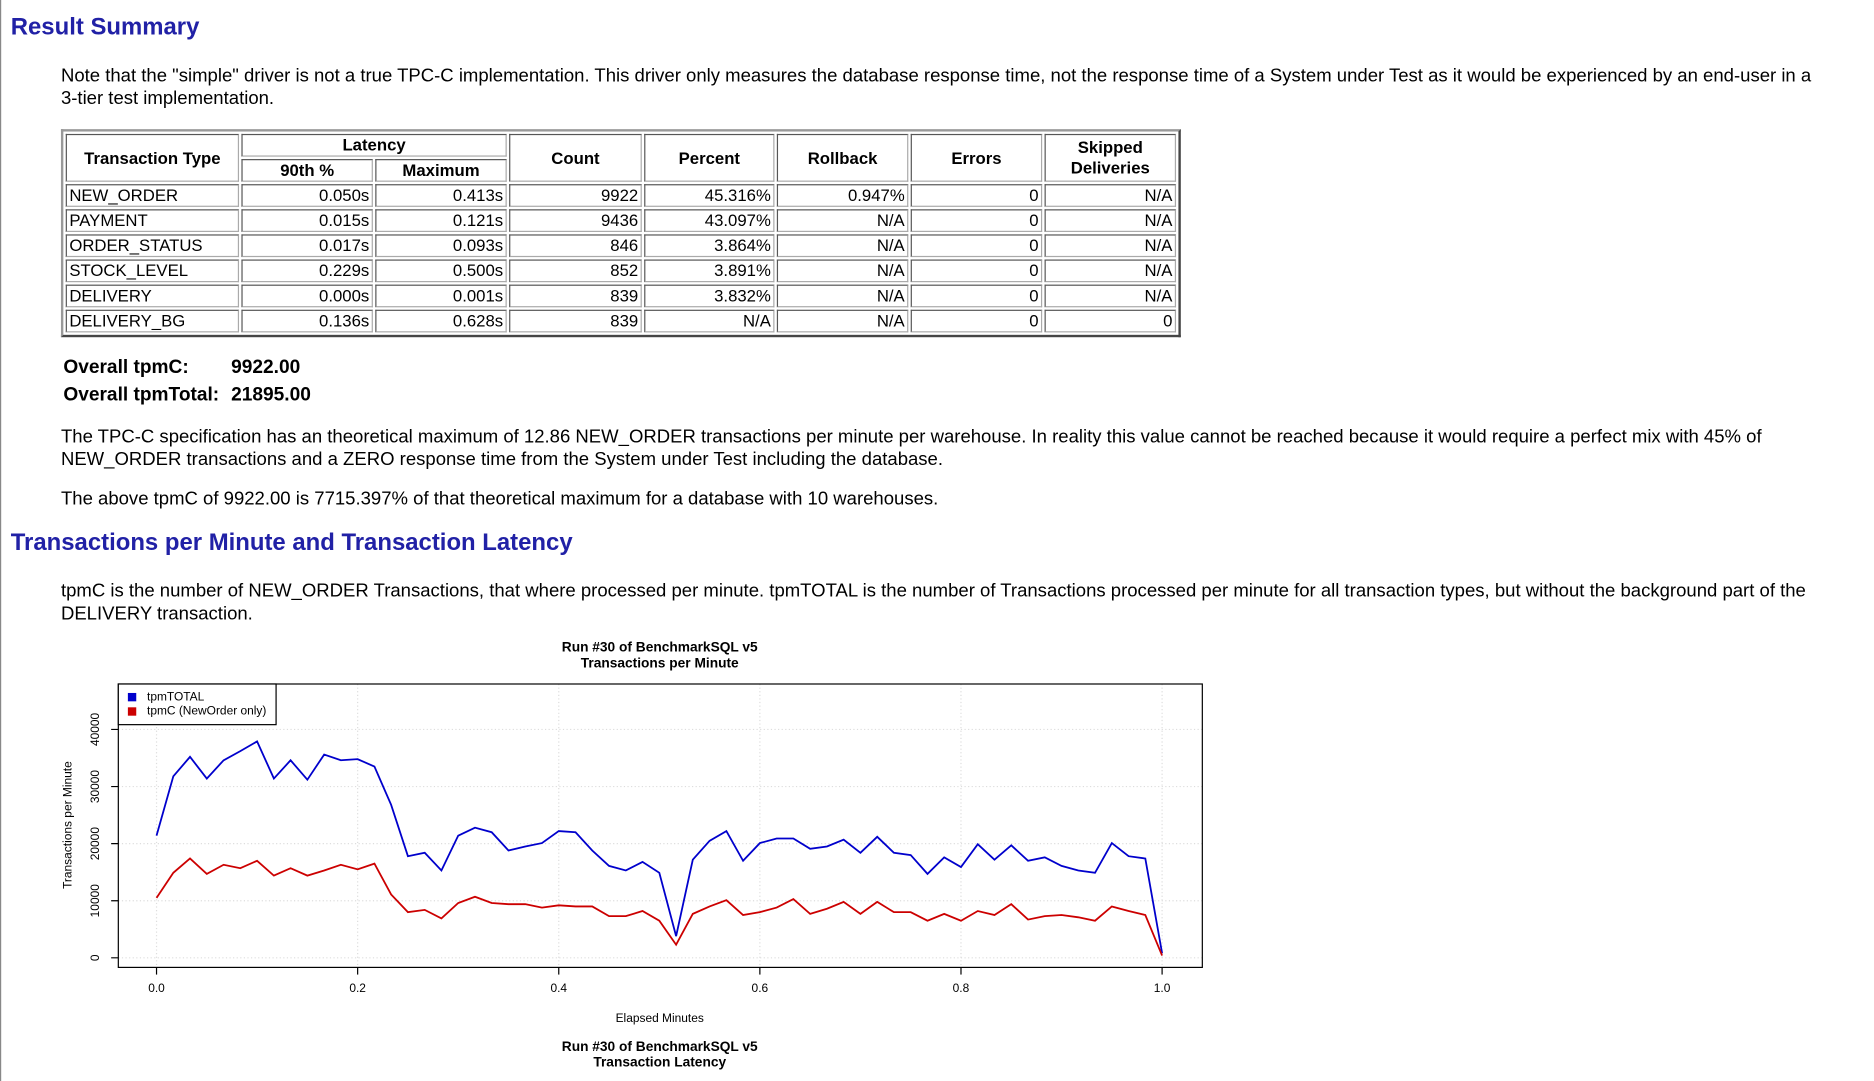 The width and height of the screenshot is (1874, 1081). What do you see at coordinates (575, 157) in the screenshot?
I see `header-cell: Count` at bounding box center [575, 157].